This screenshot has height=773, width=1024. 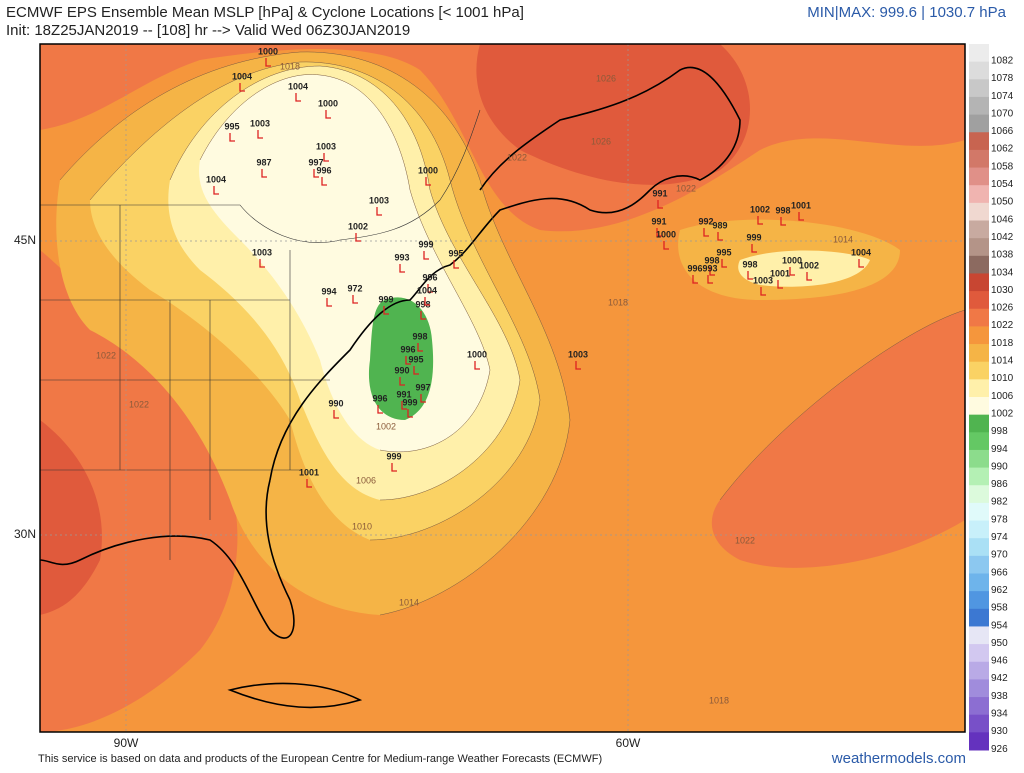 I want to click on colorbar-label: 966, so click(x=999, y=572).